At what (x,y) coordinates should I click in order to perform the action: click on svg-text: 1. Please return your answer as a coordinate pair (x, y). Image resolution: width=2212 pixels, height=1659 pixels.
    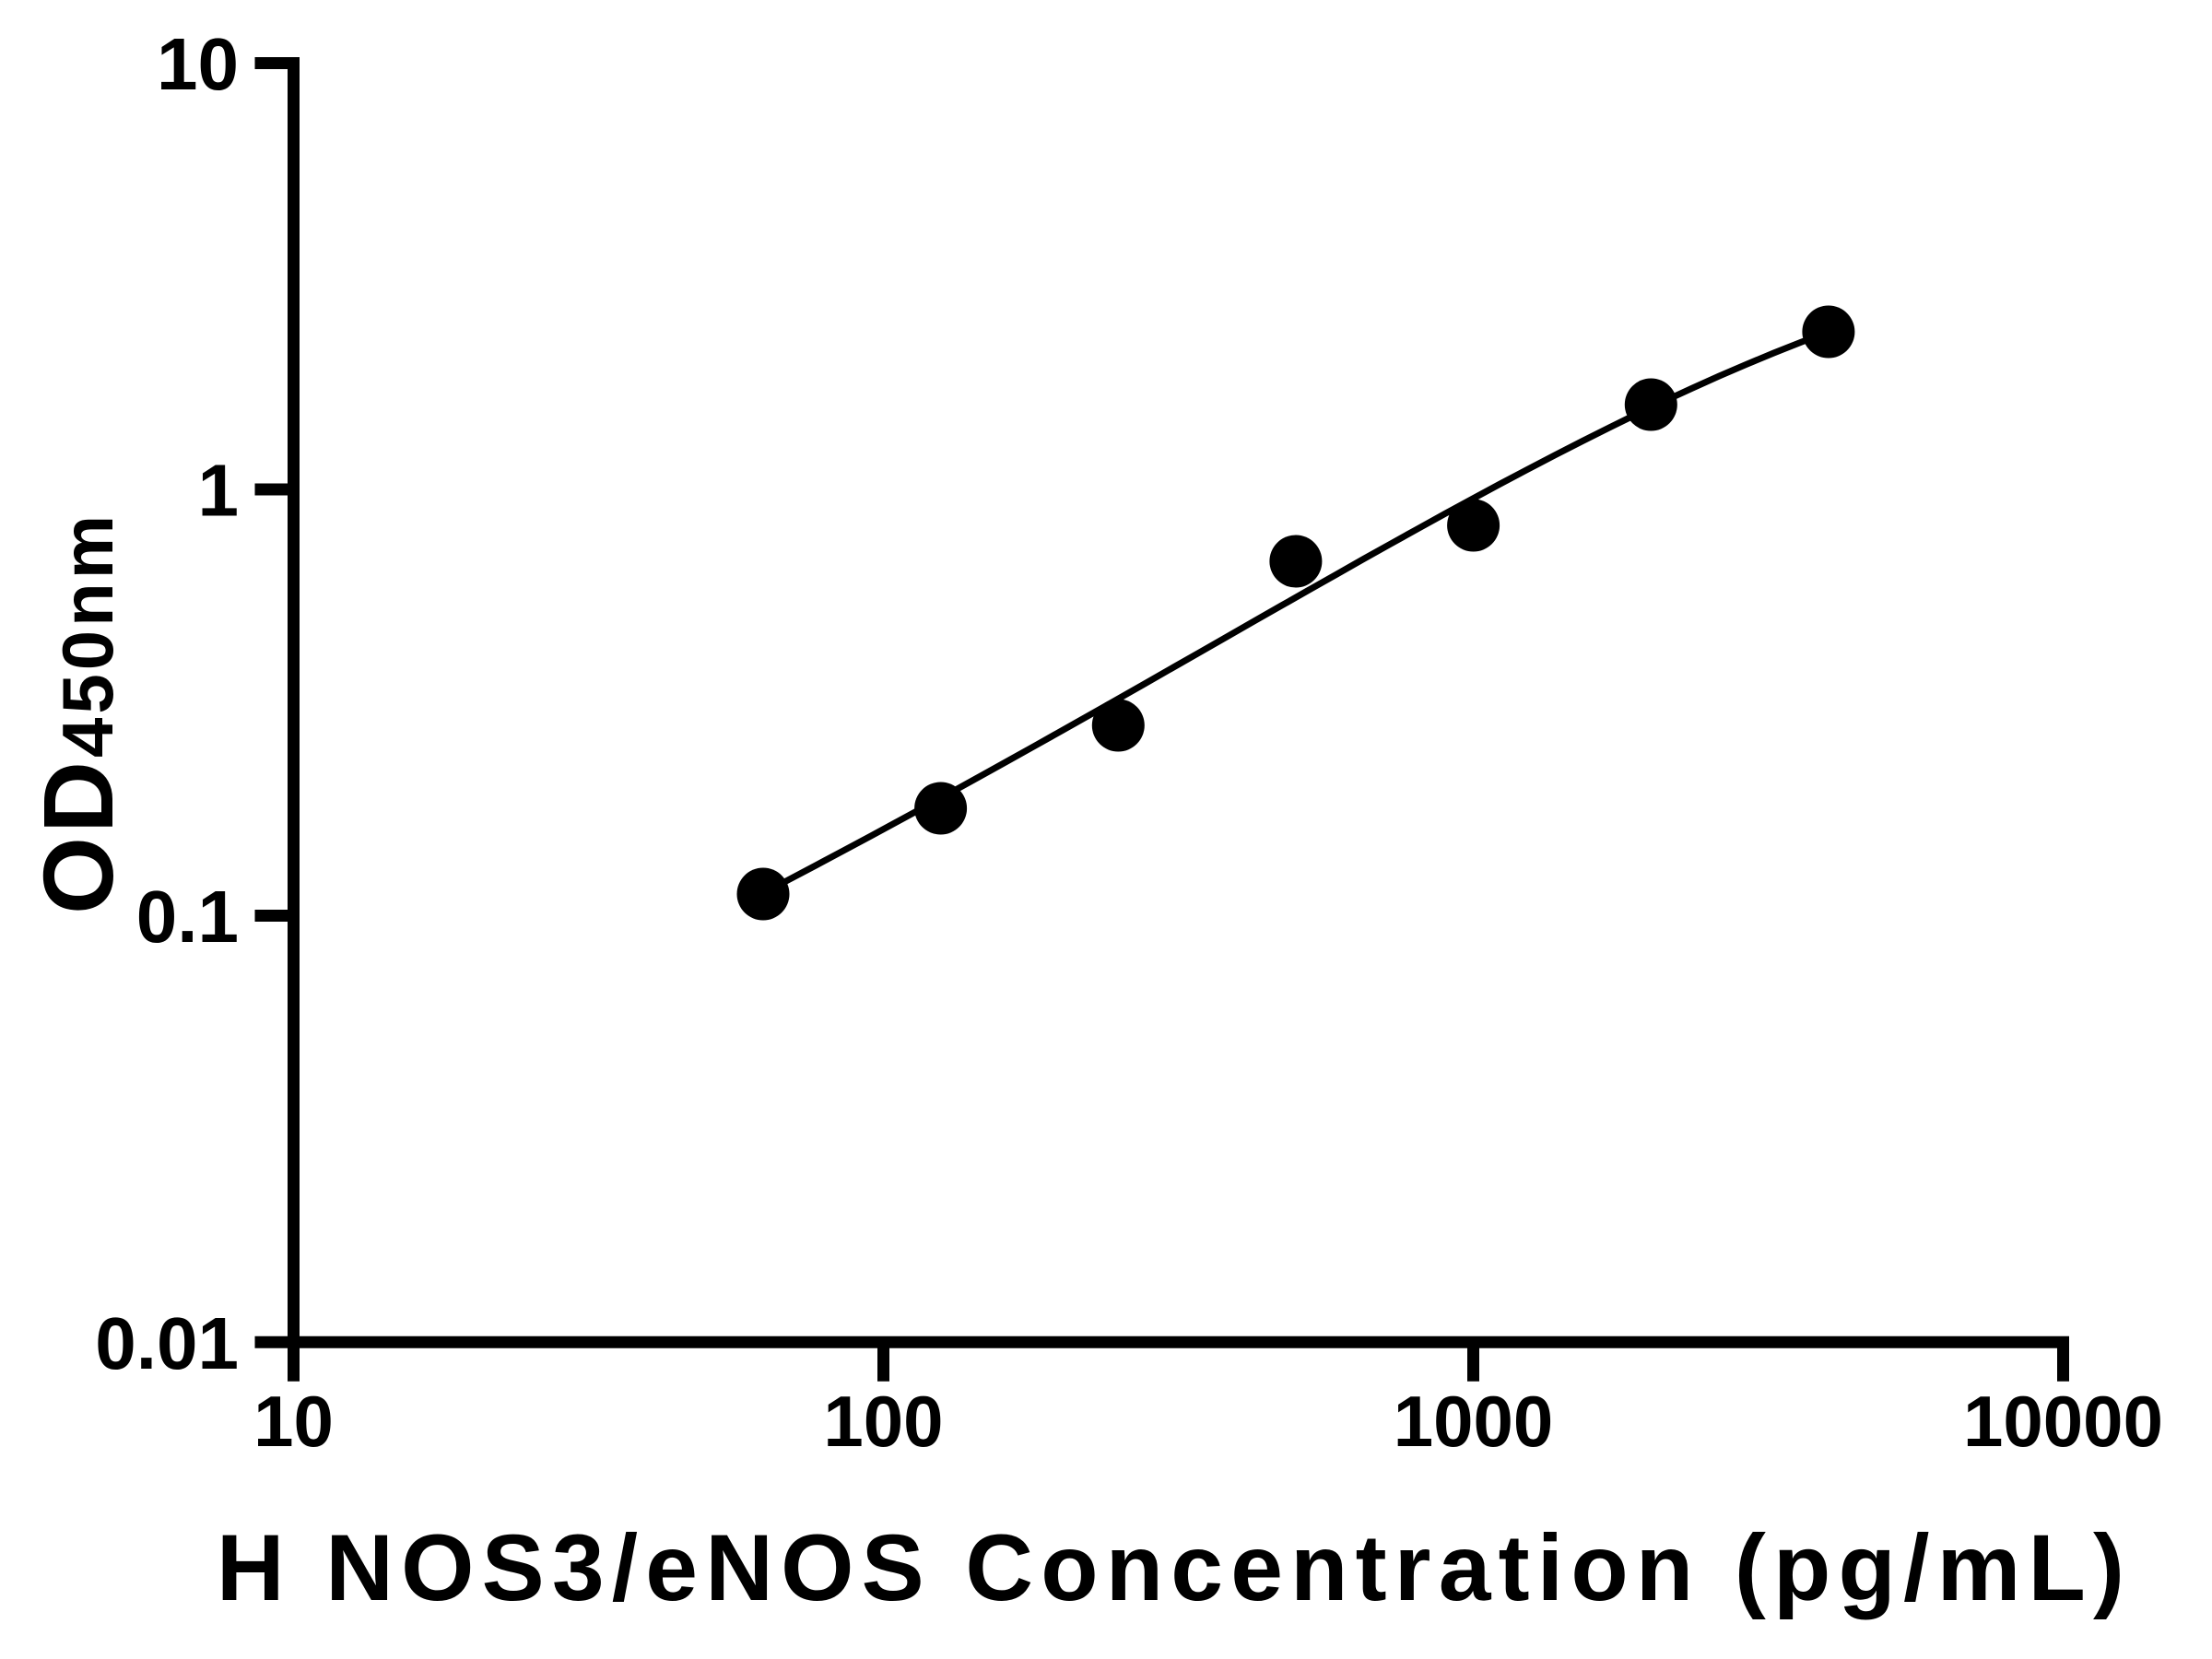
    Looking at the image, I should click on (219, 491).